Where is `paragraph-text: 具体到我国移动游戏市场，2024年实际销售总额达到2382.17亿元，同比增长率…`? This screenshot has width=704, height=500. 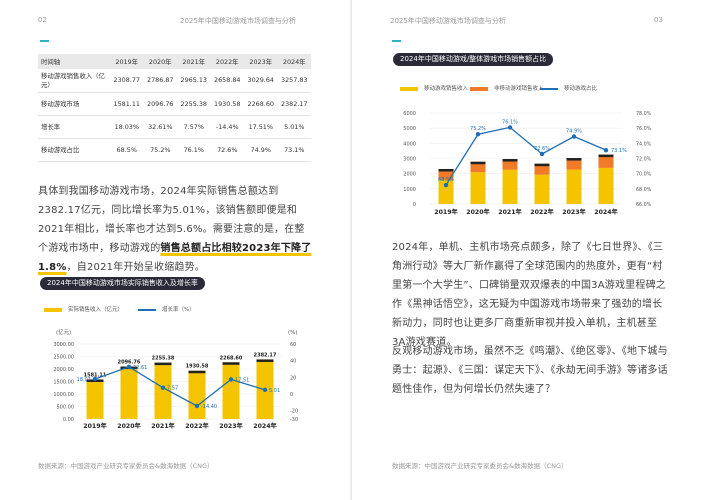
paragraph-text: 具体到我国移动游戏市场，2024年实际销售总额达到2382.17亿元，同比增长率… is located at coordinates (171, 220).